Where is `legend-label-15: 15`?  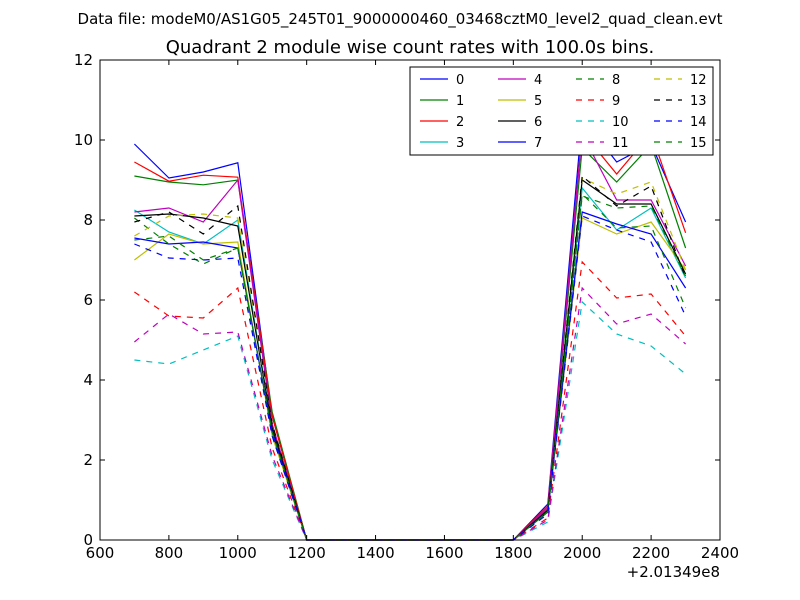 legend-label-15: 15 is located at coordinates (698, 143).